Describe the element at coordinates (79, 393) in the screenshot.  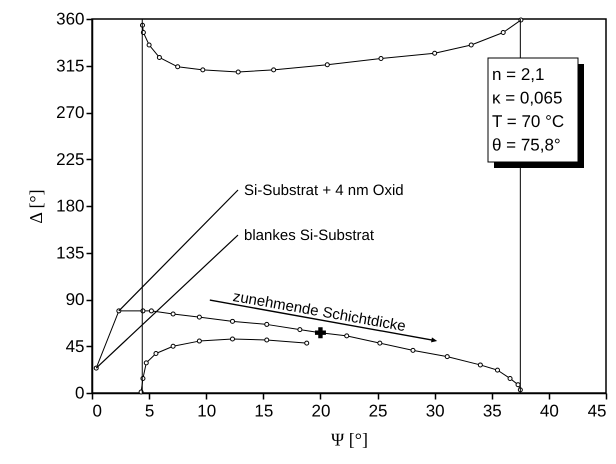
I see `y-tick-label: 0` at that location.